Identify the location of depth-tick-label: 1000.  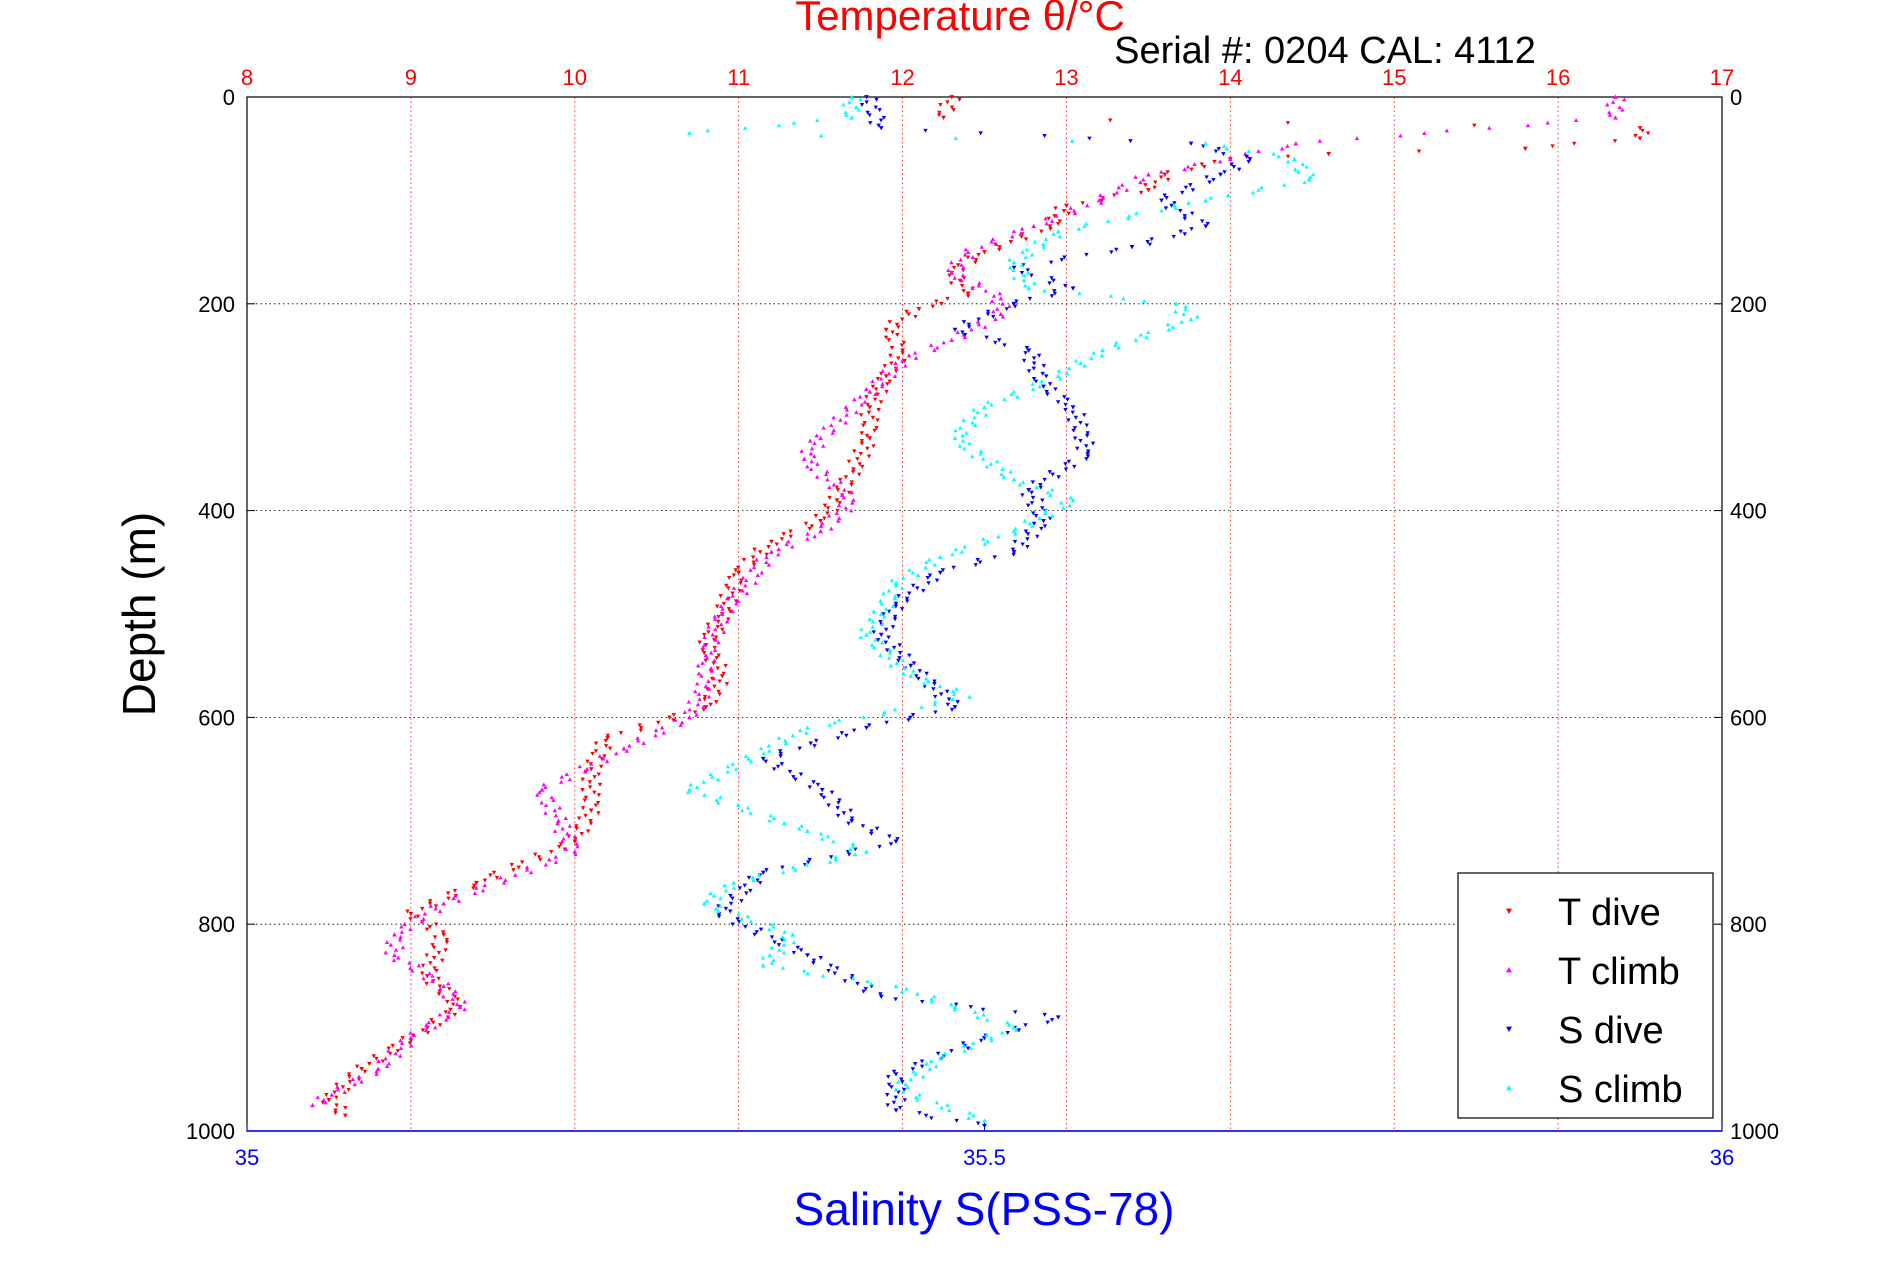
(210, 1131).